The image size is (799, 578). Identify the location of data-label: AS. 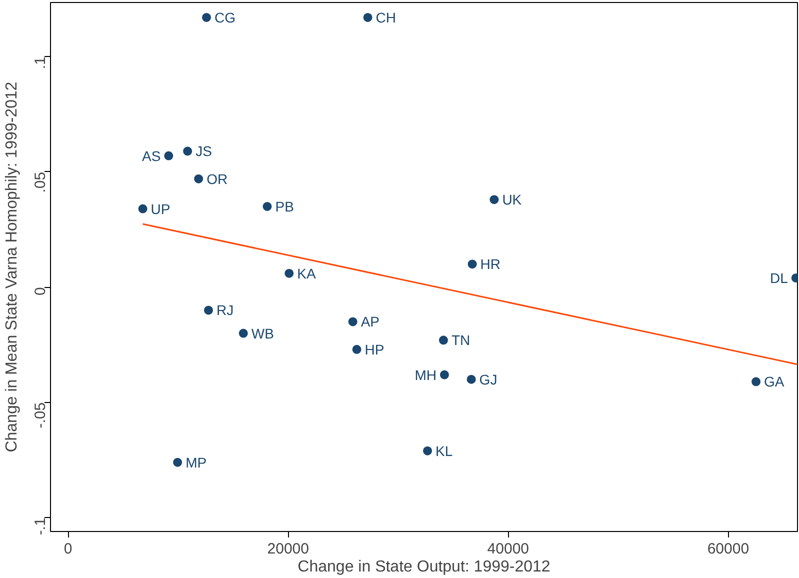
(151, 156).